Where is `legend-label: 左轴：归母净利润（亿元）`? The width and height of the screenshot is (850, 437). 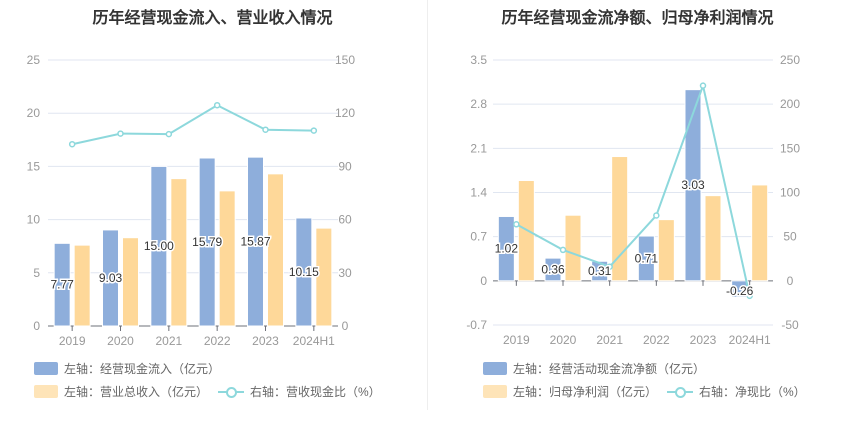 legend-label: 左轴：归母净利润（亿元） is located at coordinates (585, 392).